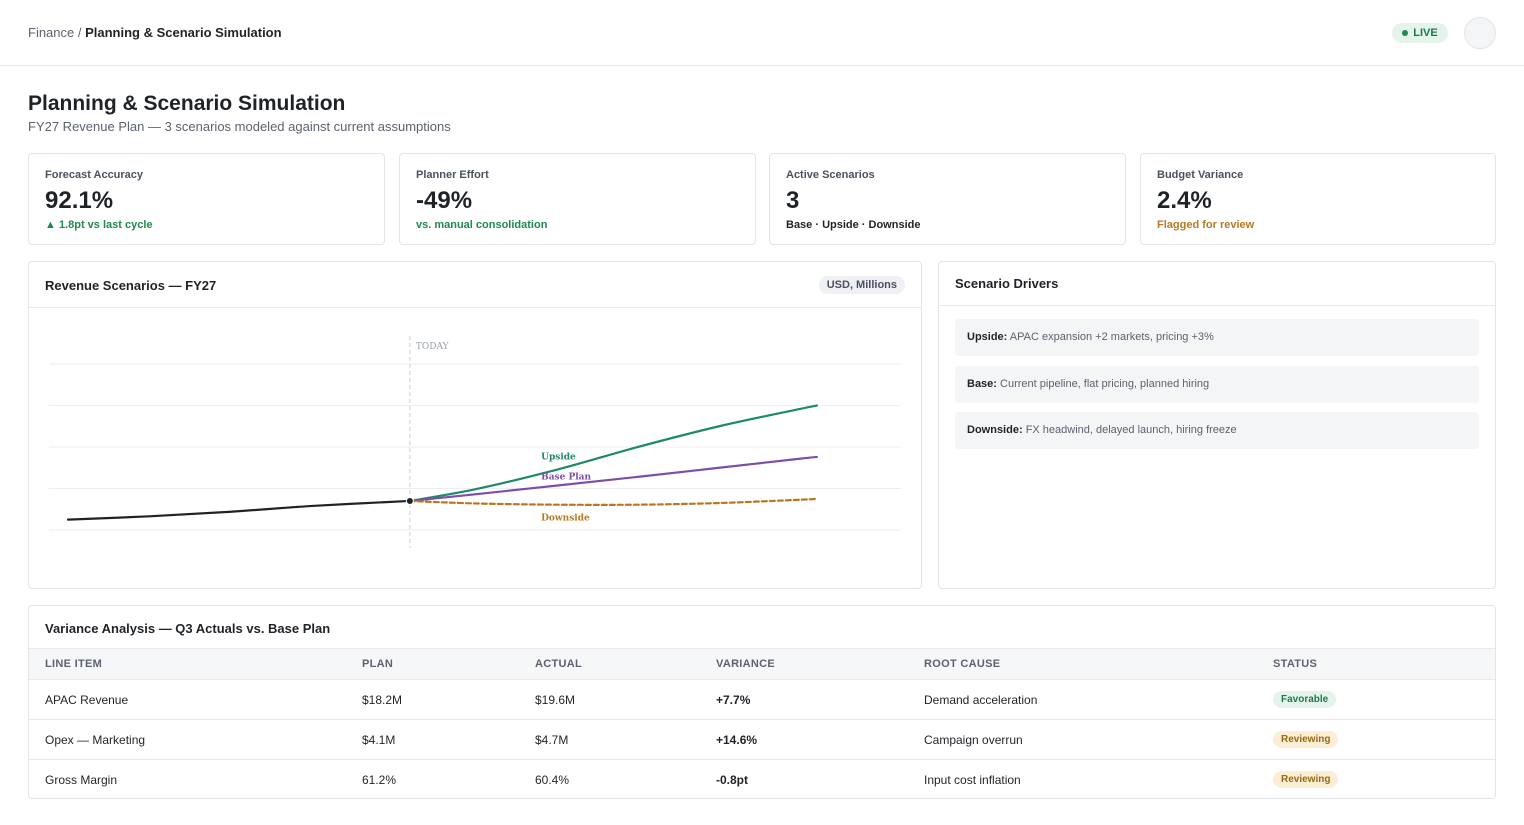 The image size is (1524, 825). What do you see at coordinates (613, 453) in the screenshot?
I see `series-line-upside` at bounding box center [613, 453].